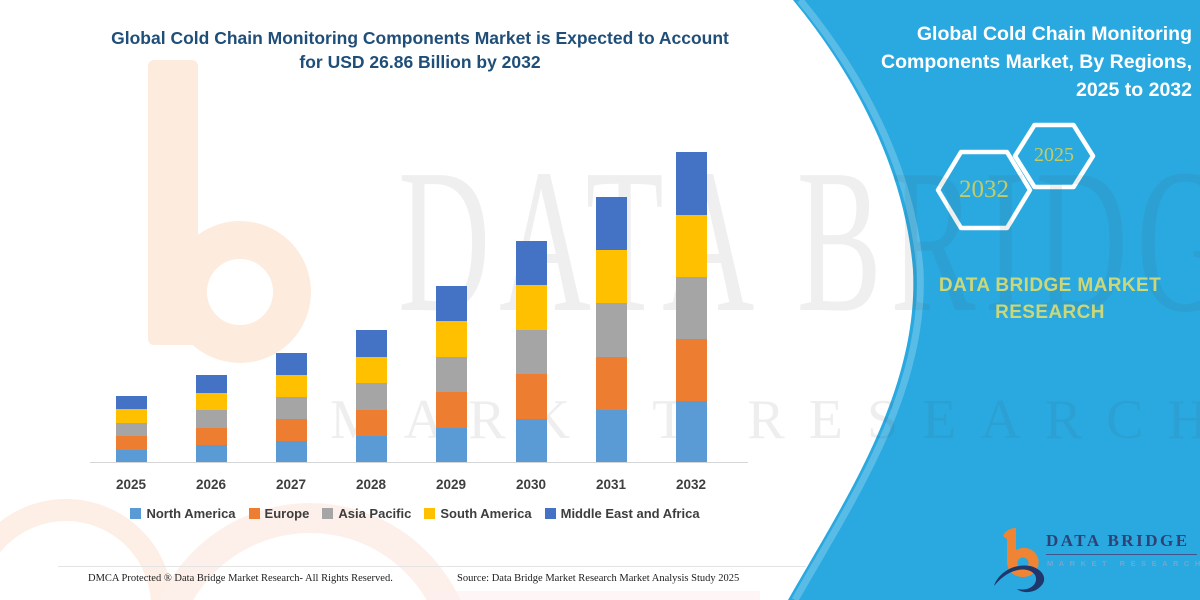  I want to click on bar-2026, so click(211, 419).